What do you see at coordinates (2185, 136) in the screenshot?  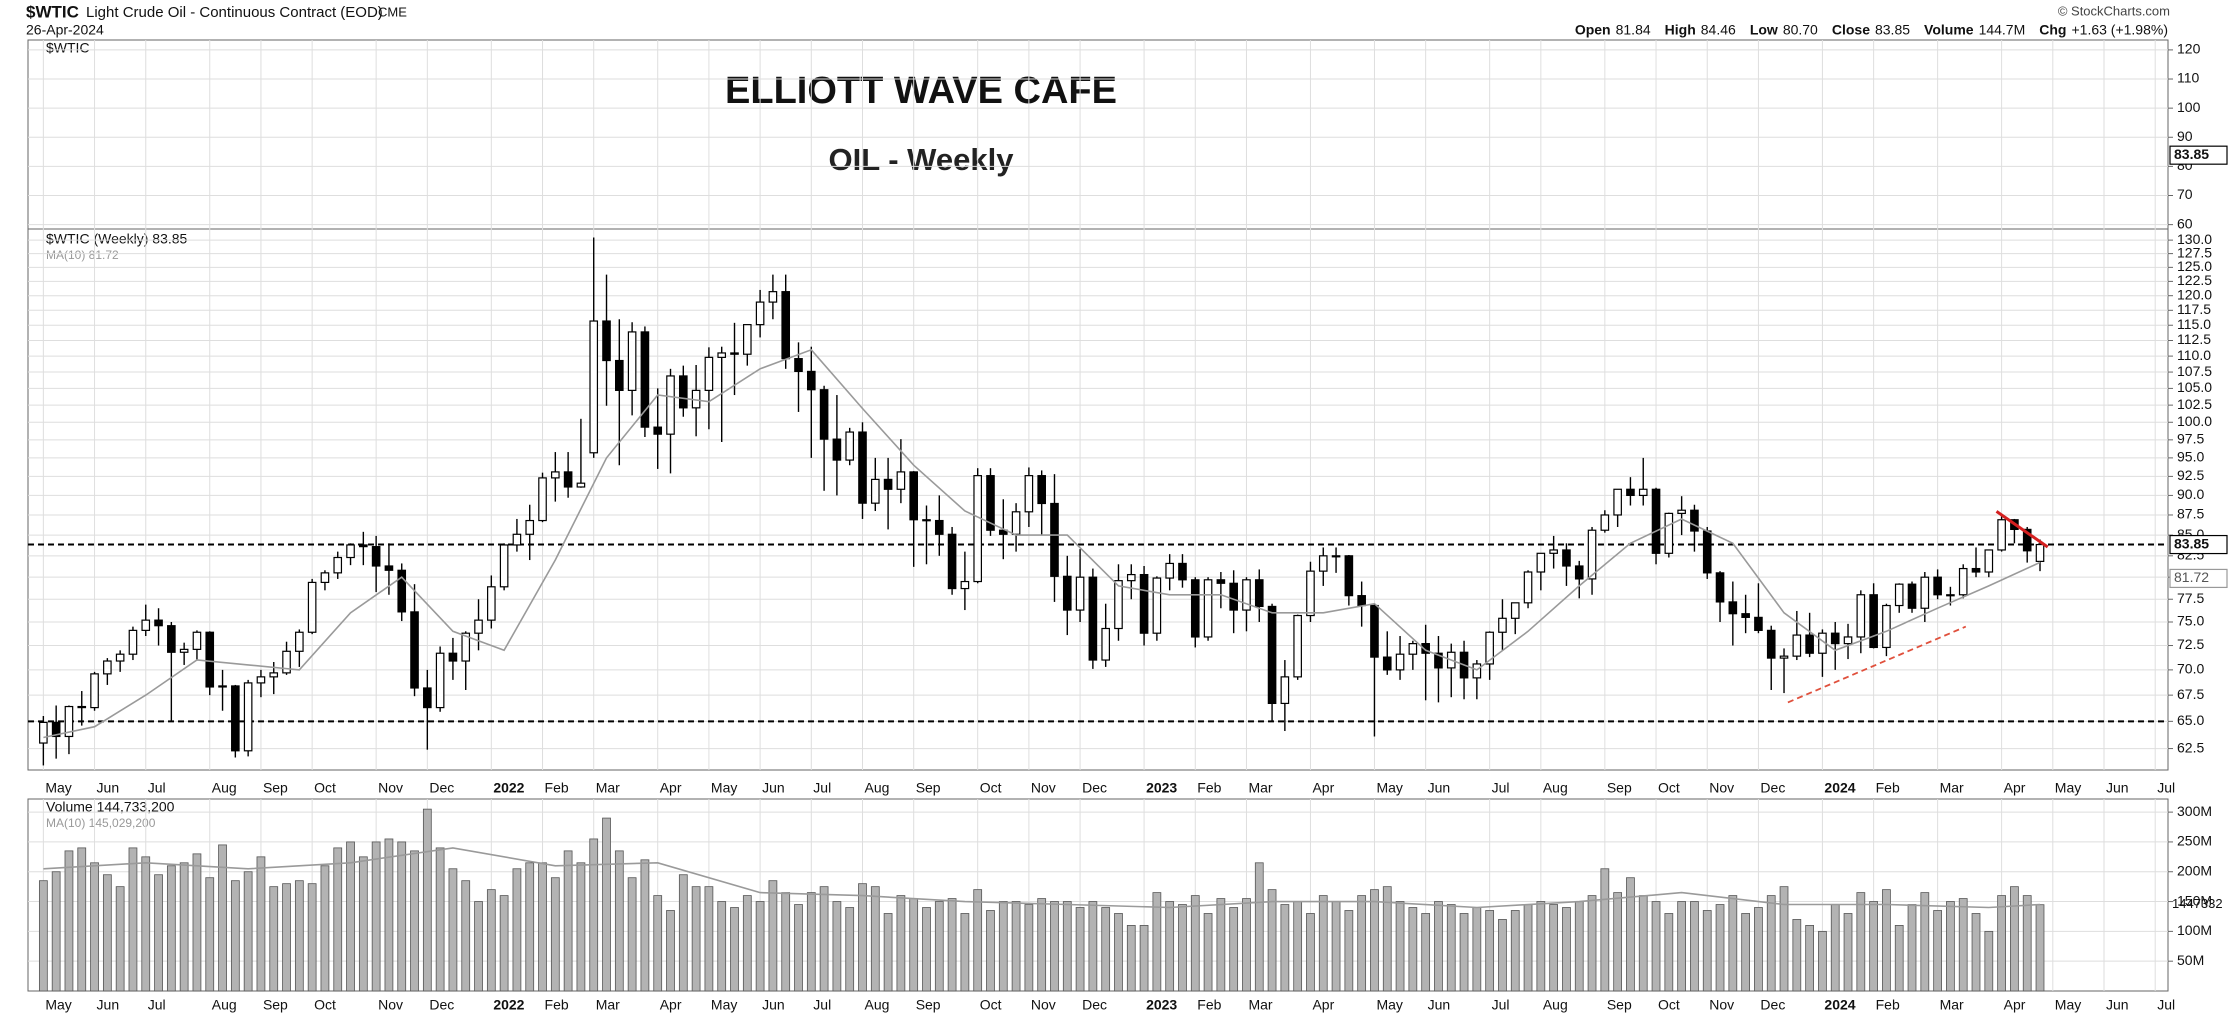 I see `y-tick-label: 90` at bounding box center [2185, 136].